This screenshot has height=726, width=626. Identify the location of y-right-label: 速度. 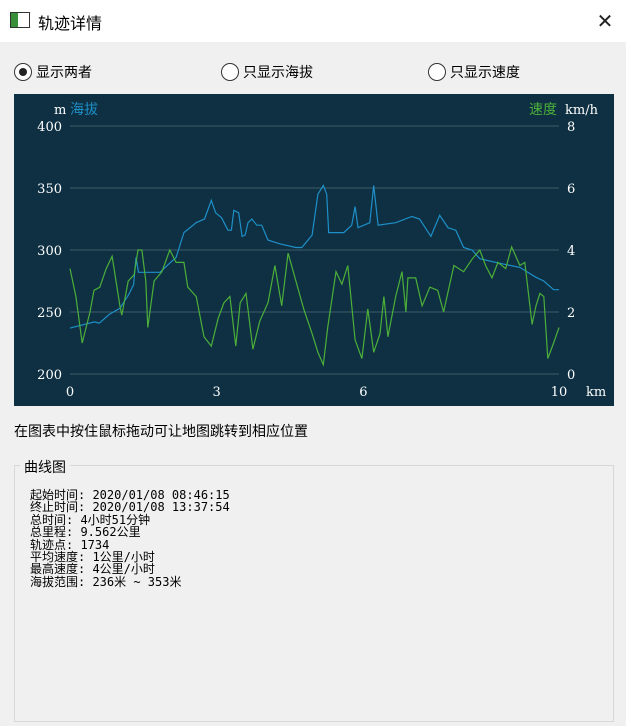
(543, 110).